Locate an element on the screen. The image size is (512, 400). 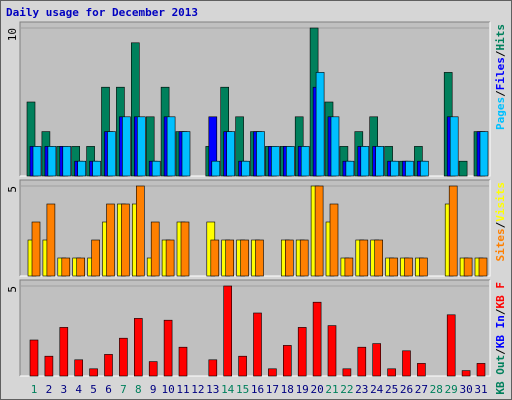
legend-entry: Hits is located at coordinates (500, 37).